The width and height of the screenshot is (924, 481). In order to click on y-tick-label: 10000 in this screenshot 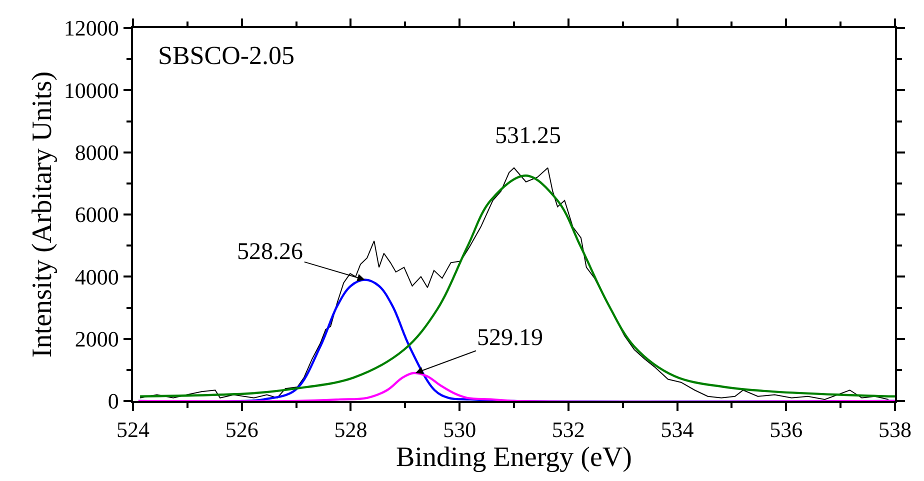, I will do `click(91, 90)`.